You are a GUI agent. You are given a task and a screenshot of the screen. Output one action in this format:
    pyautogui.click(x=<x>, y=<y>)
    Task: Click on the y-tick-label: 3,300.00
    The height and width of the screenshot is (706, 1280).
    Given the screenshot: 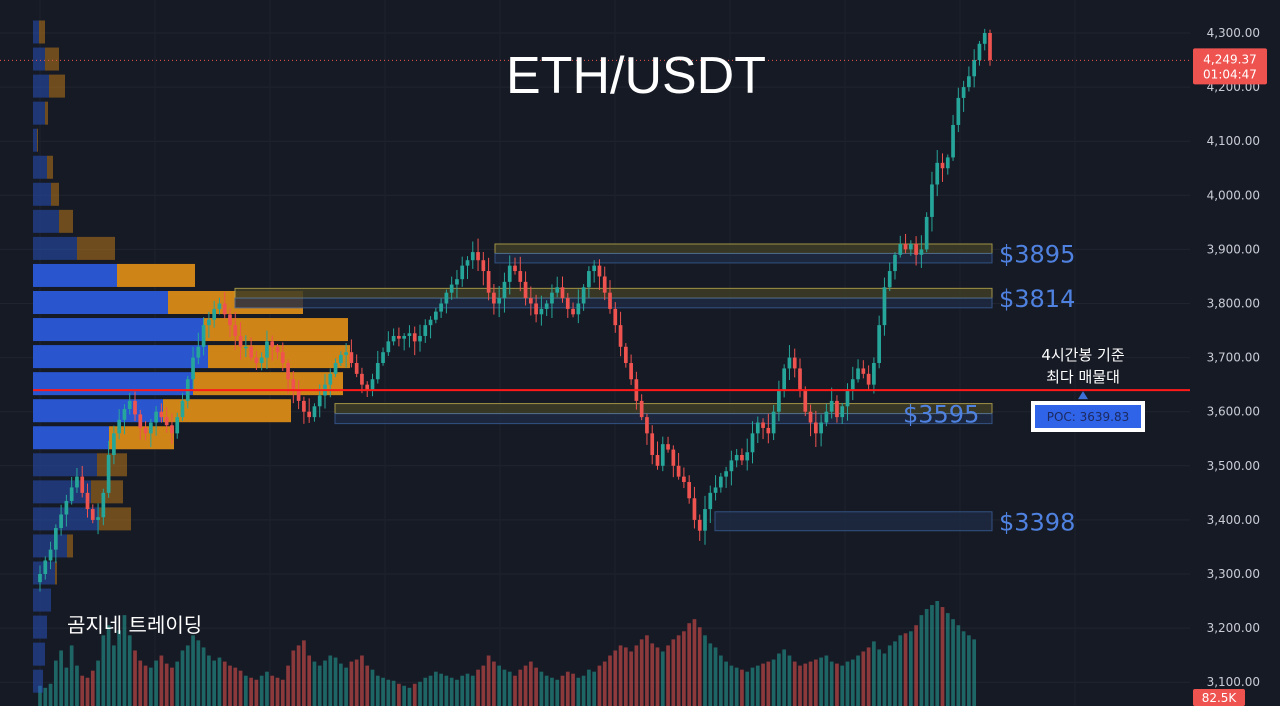 What is the action you would take?
    pyautogui.click(x=1233, y=574)
    